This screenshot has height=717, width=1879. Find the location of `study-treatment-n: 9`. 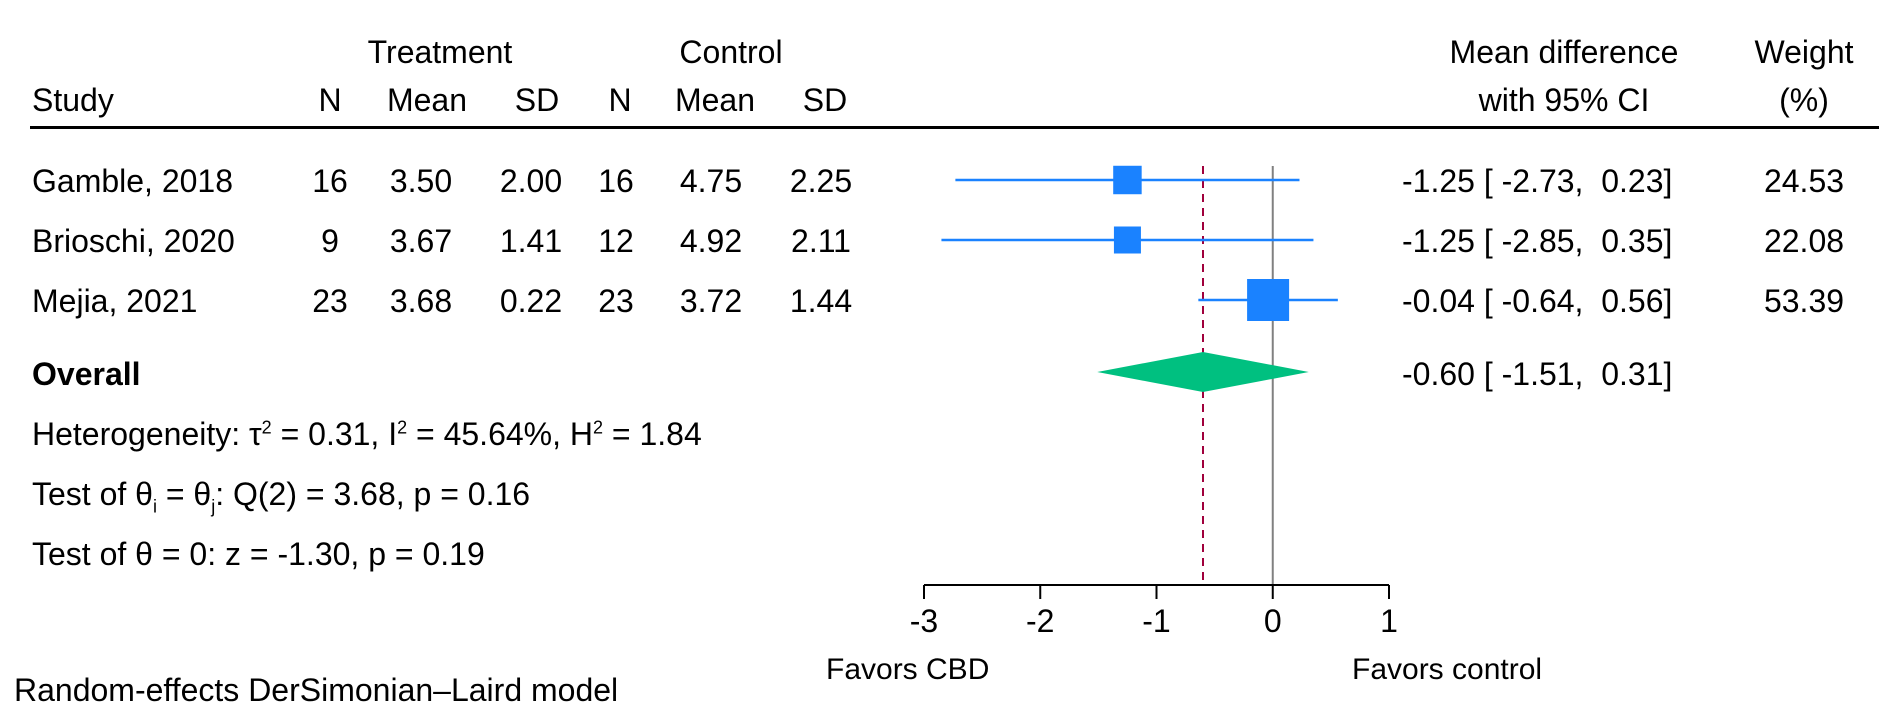

study-treatment-n: 9 is located at coordinates (330, 241).